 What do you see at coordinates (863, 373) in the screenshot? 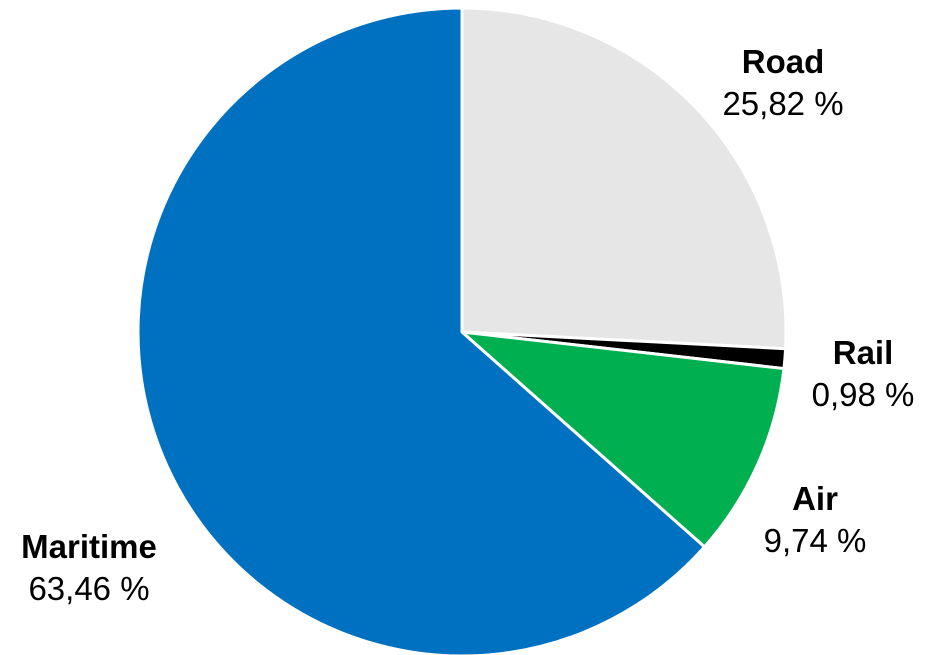
I see `label-rail: Rail 0,98 %` at bounding box center [863, 373].